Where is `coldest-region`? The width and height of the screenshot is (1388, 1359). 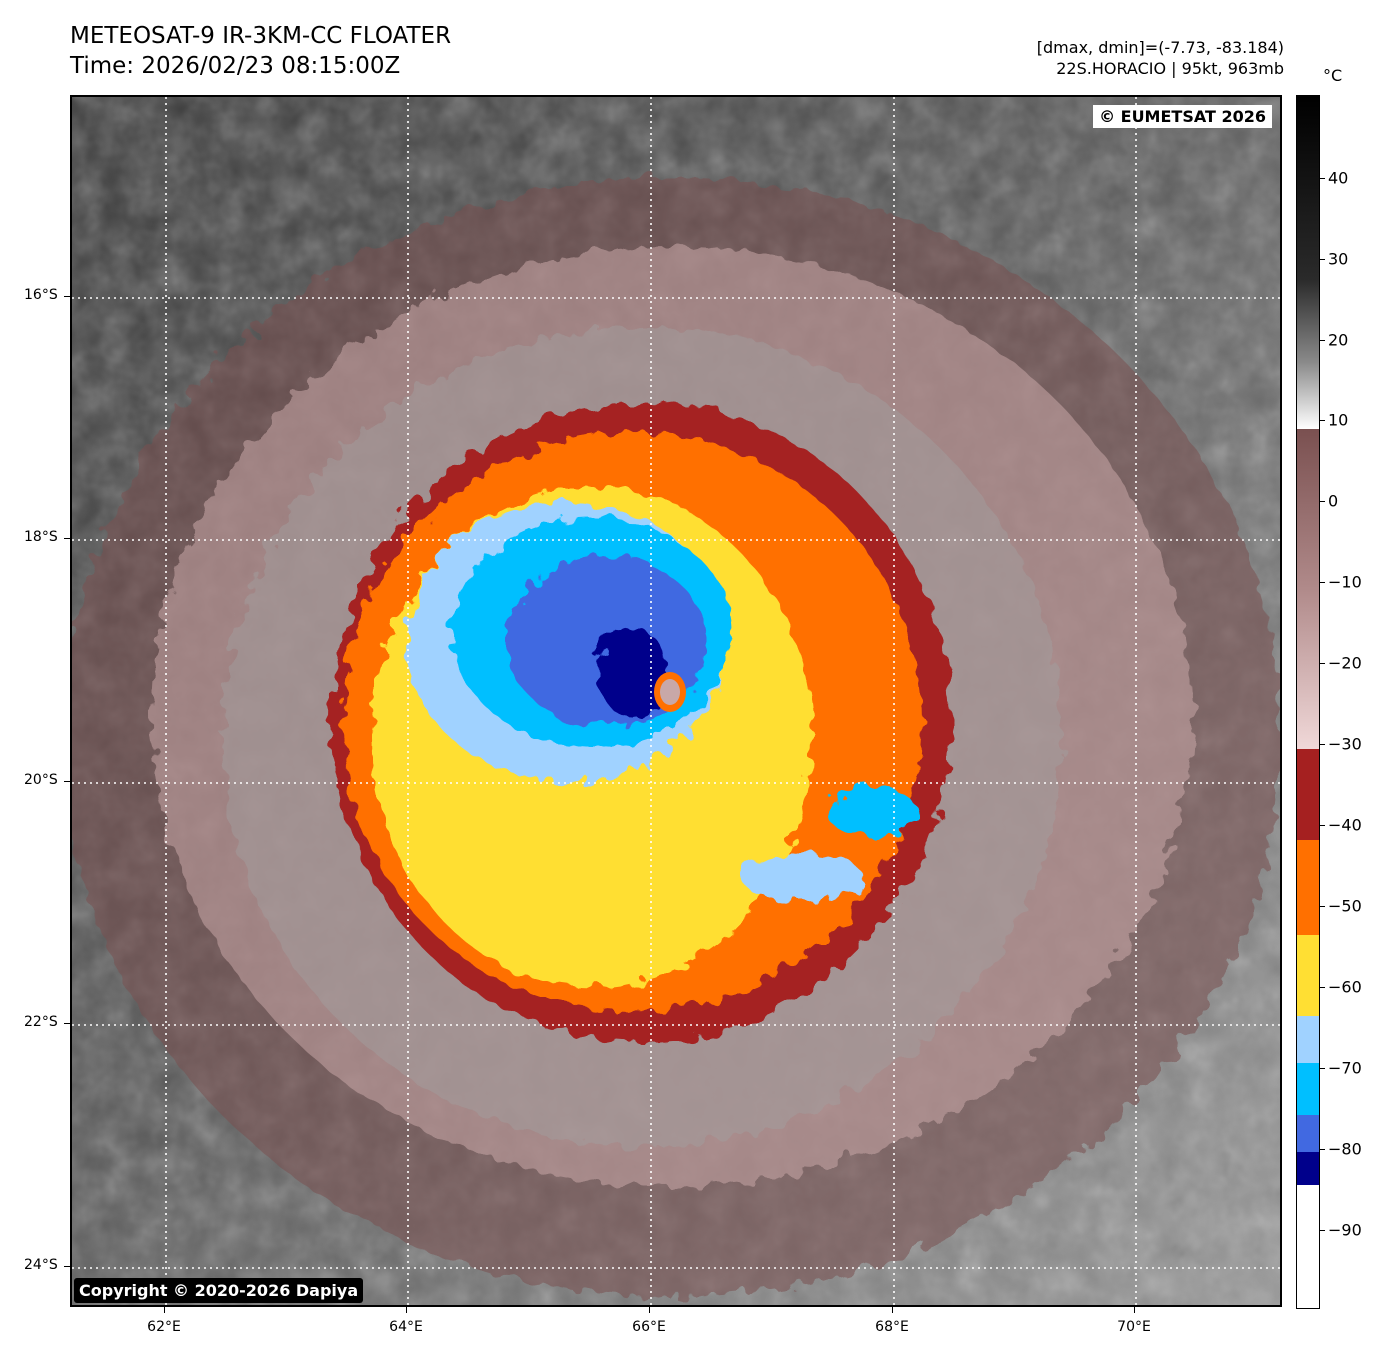
coldest-region is located at coordinates (632, 672).